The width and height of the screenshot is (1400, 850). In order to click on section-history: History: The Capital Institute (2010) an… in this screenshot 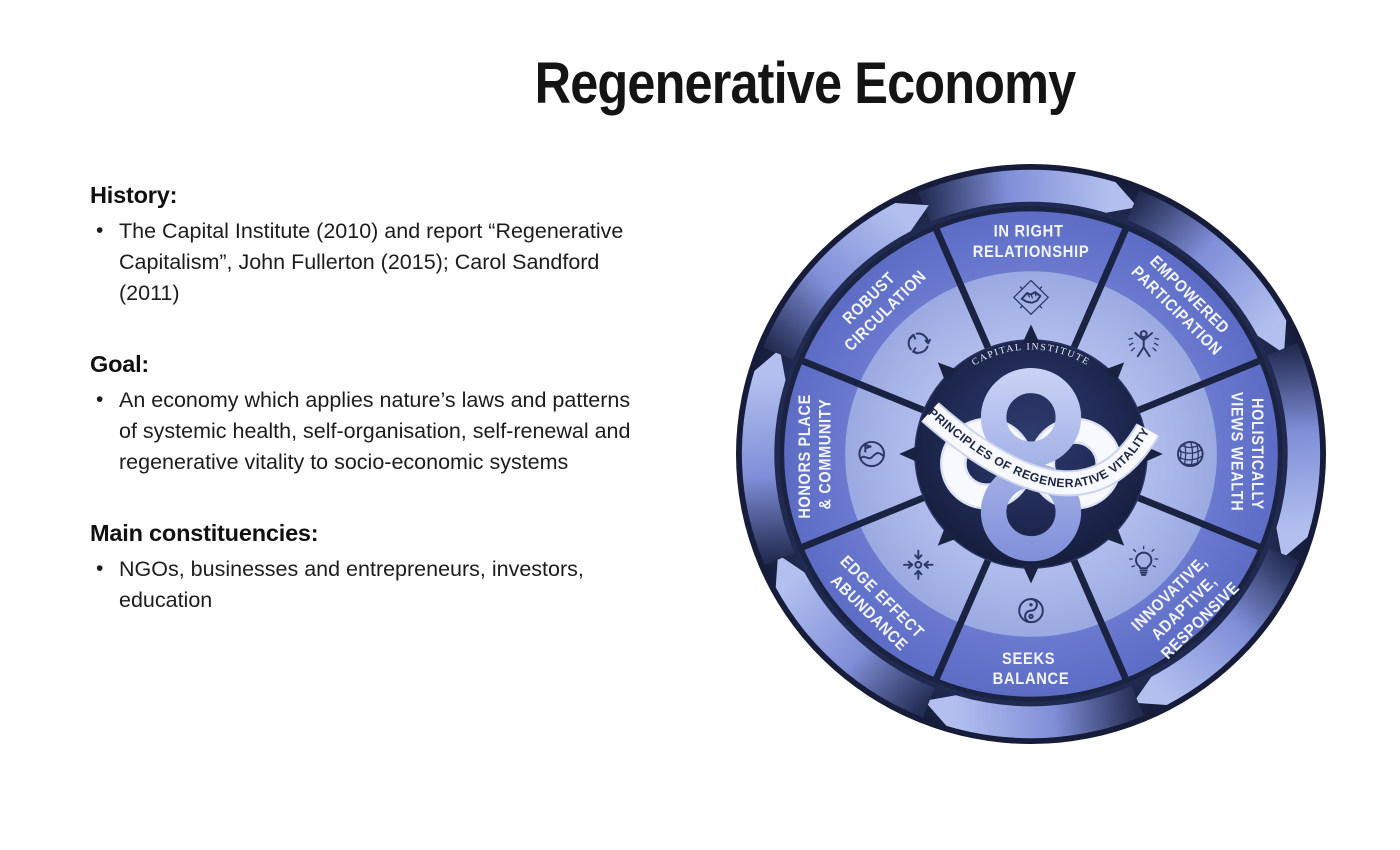, I will do `click(400, 245)`.